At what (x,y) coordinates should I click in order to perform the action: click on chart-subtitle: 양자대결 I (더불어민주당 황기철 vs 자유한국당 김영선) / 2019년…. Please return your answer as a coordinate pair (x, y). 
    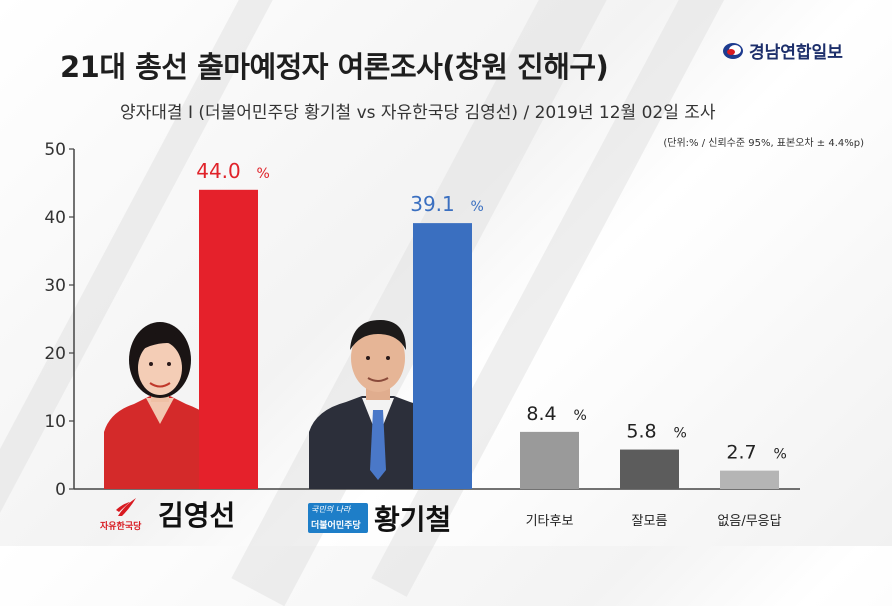
    Looking at the image, I should click on (418, 113).